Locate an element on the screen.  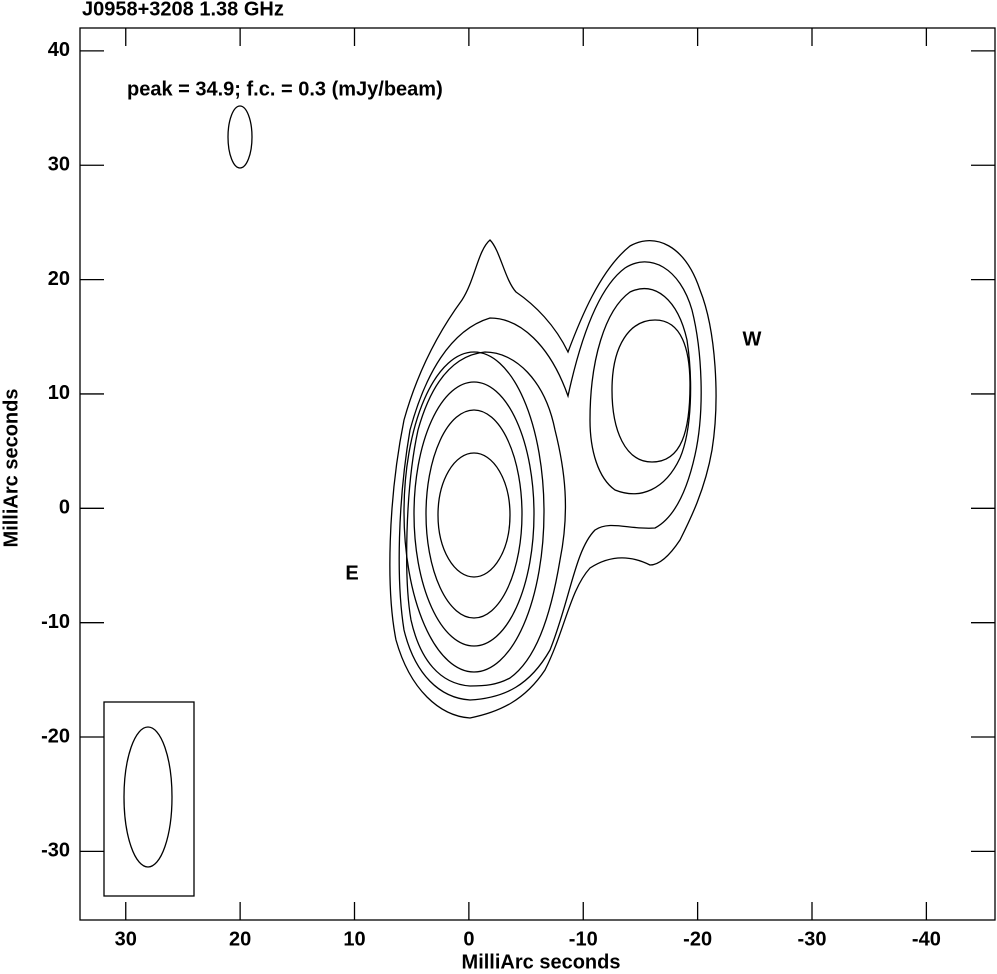
beam-box is located at coordinates (149, 799).